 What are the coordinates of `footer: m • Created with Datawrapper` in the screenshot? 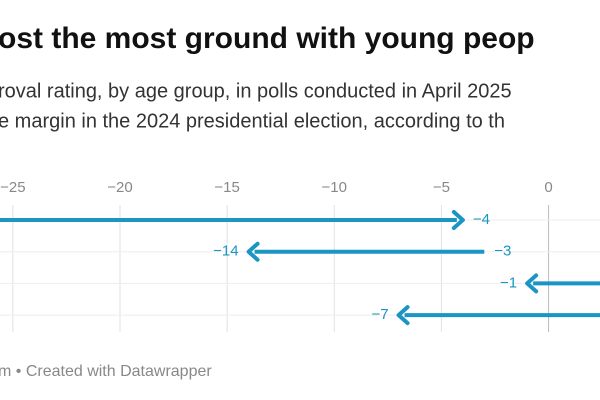 It's located at (106, 371).